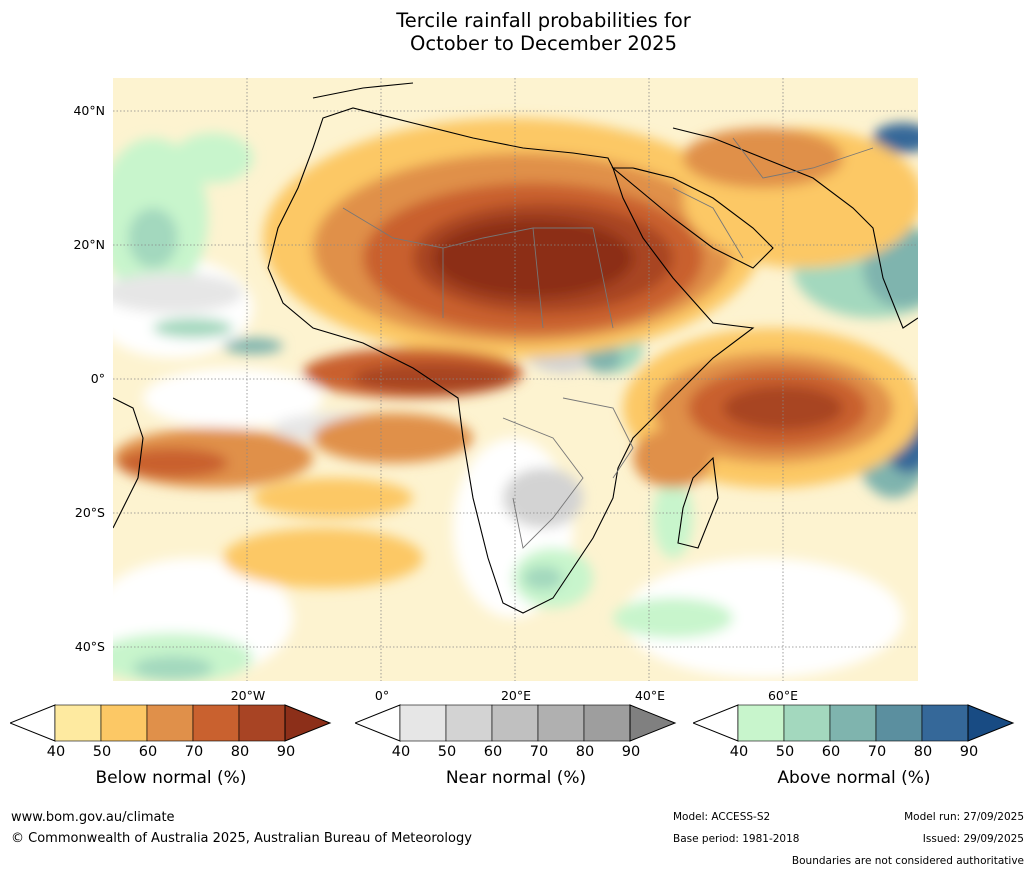 The width and height of the screenshot is (1035, 873). What do you see at coordinates (650, 695) in the screenshot?
I see `lon-label-40e: 40°E` at bounding box center [650, 695].